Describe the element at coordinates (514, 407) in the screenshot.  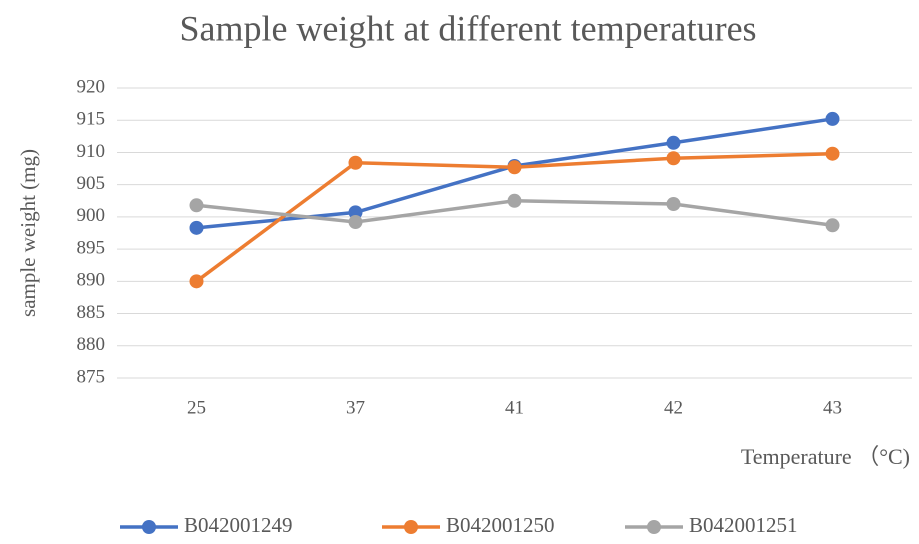
I see `x-tick-label: 41` at that location.